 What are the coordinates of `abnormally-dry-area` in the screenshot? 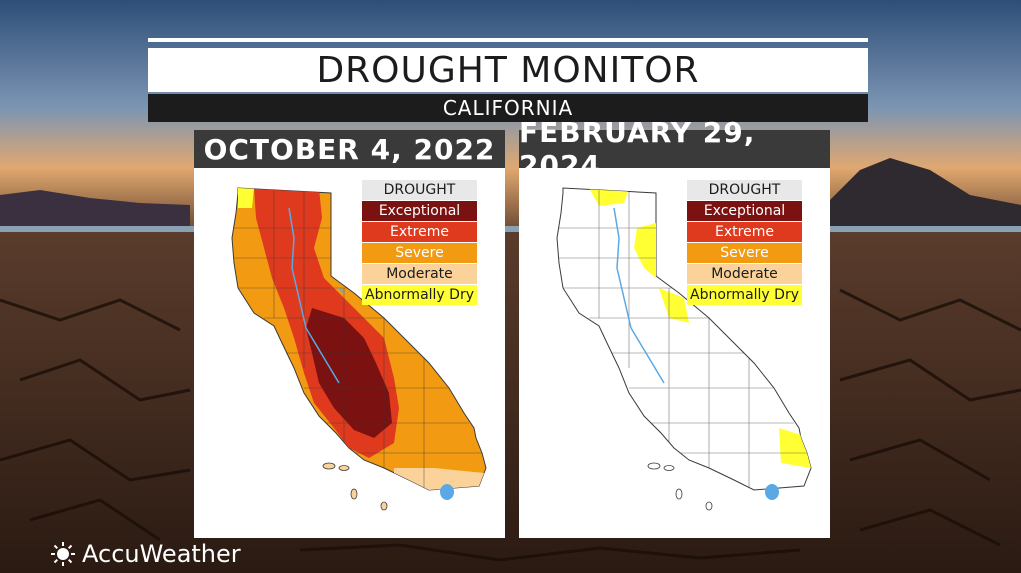 It's located at (246, 198).